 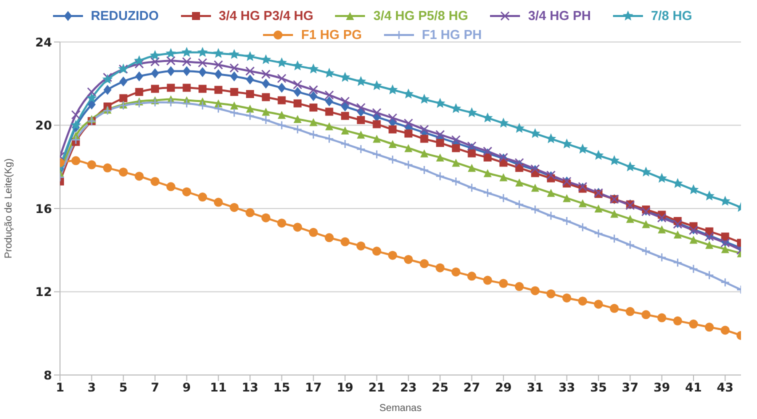 I want to click on x-tick-label: 5, so click(x=123, y=387).